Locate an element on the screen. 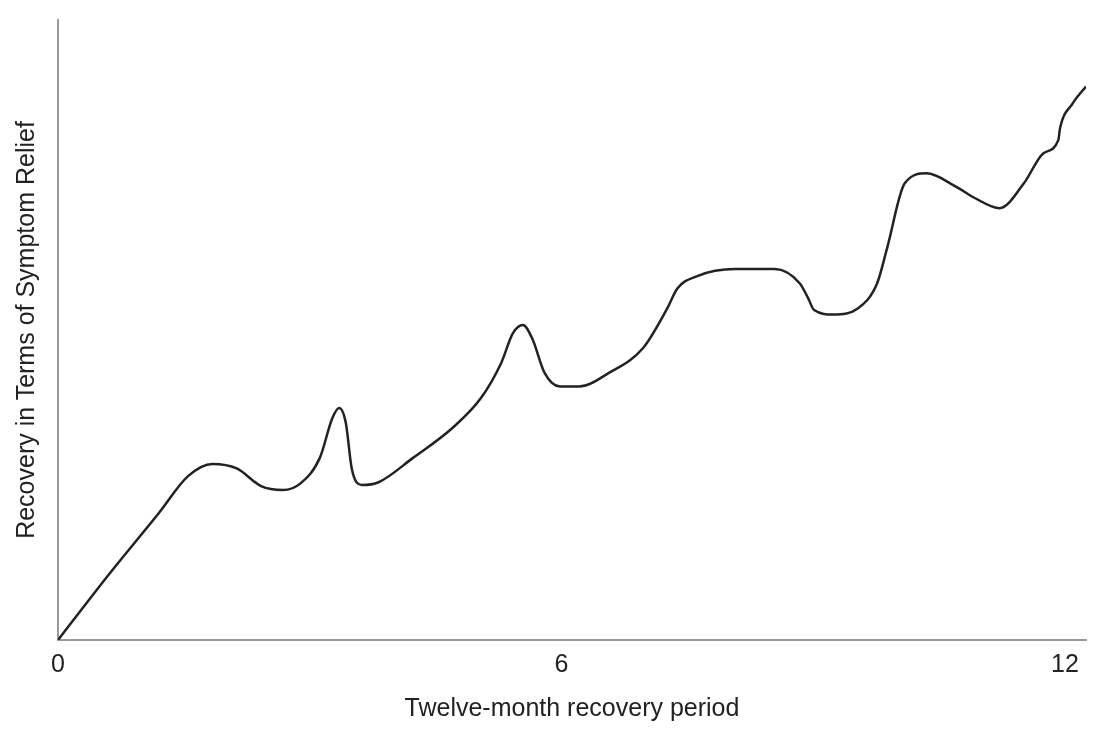 The width and height of the screenshot is (1118, 739). x-tick-label: 0 is located at coordinates (58, 662).